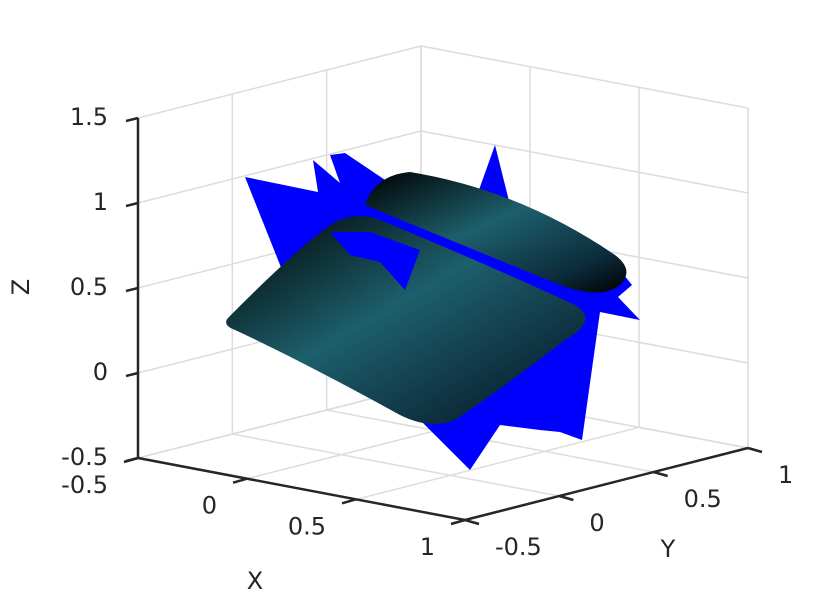 Image resolution: width=830 pixels, height=602 pixels. What do you see at coordinates (209, 506) in the screenshot?
I see `x-tick-label: 0` at bounding box center [209, 506].